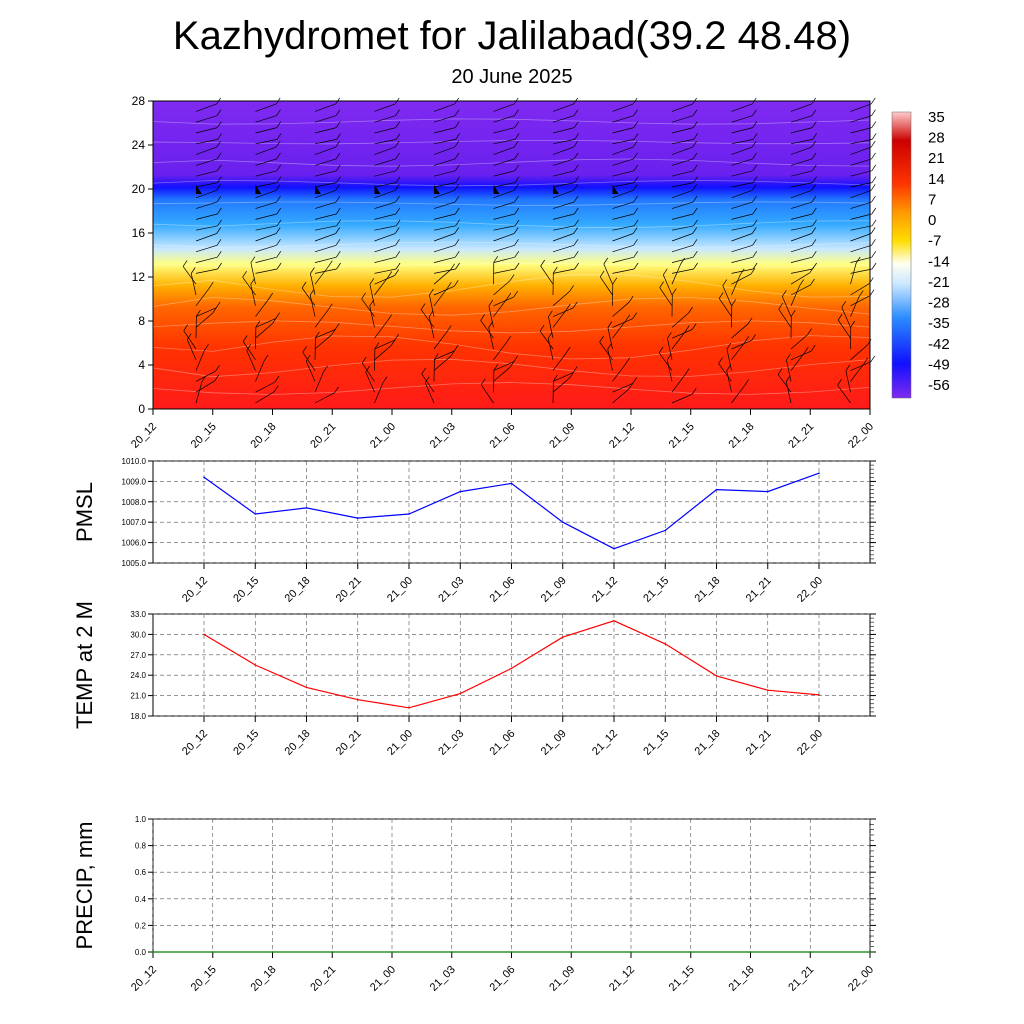 This screenshot has height=1024, width=1024. What do you see at coordinates (134, 461) in the screenshot?
I see `y-tick-label: 1010.0` at bounding box center [134, 461].